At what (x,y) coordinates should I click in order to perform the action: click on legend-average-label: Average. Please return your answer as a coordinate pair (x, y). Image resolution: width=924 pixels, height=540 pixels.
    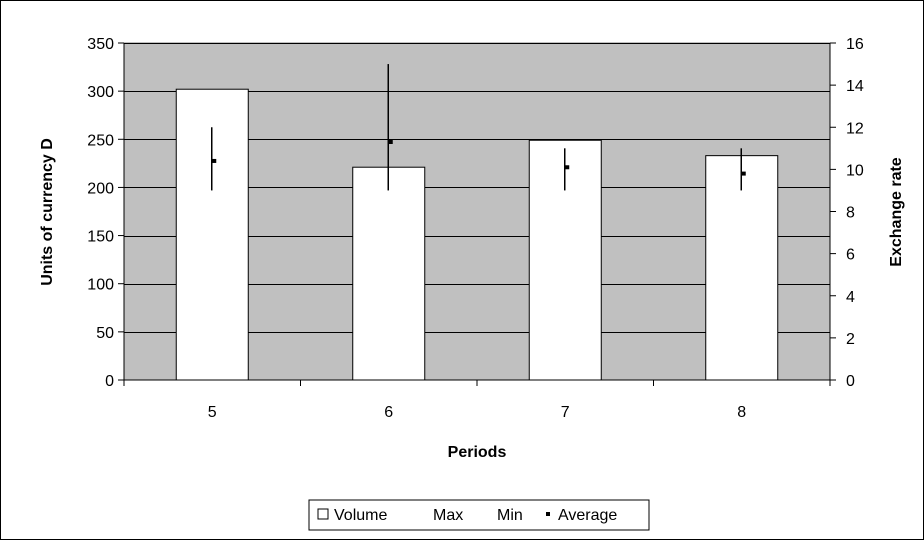
    Looking at the image, I should click on (587, 515).